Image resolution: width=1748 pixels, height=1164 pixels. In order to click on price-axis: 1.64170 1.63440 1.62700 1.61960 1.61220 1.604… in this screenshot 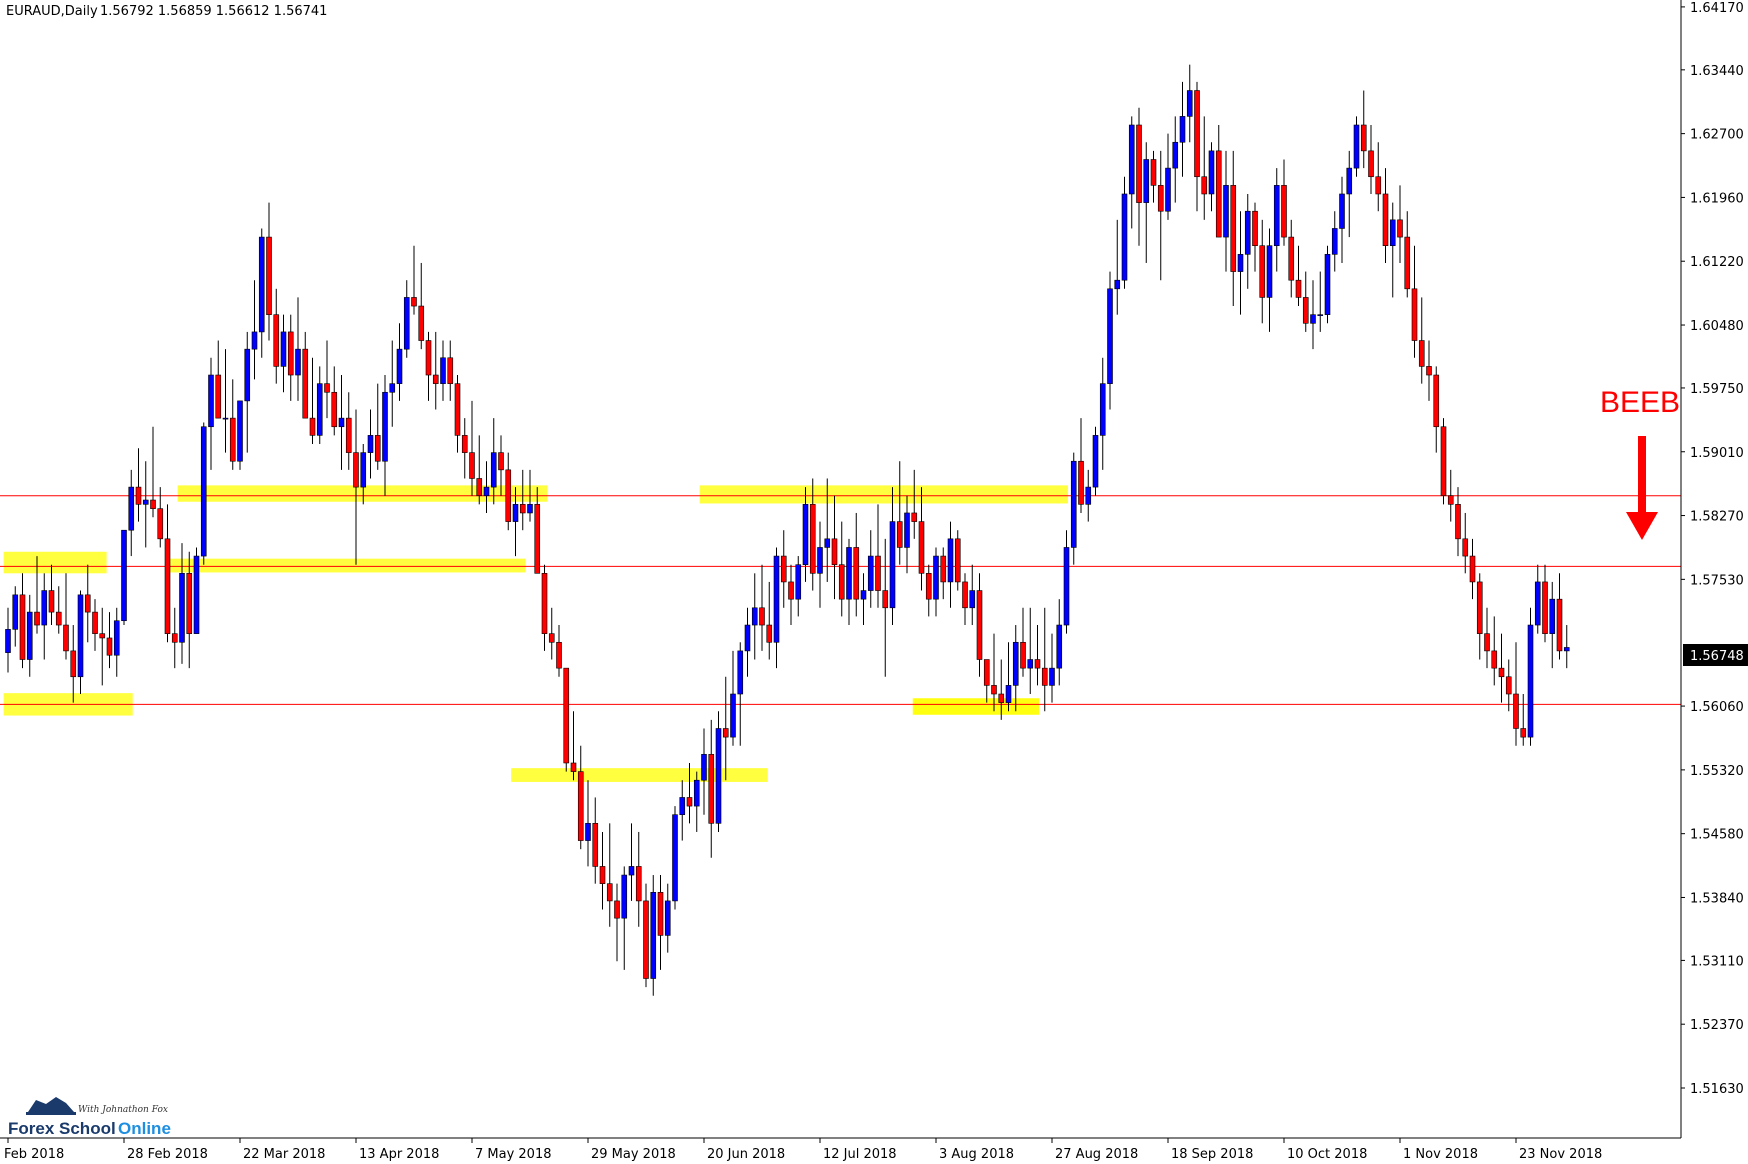, I will do `click(1712, 549)`.